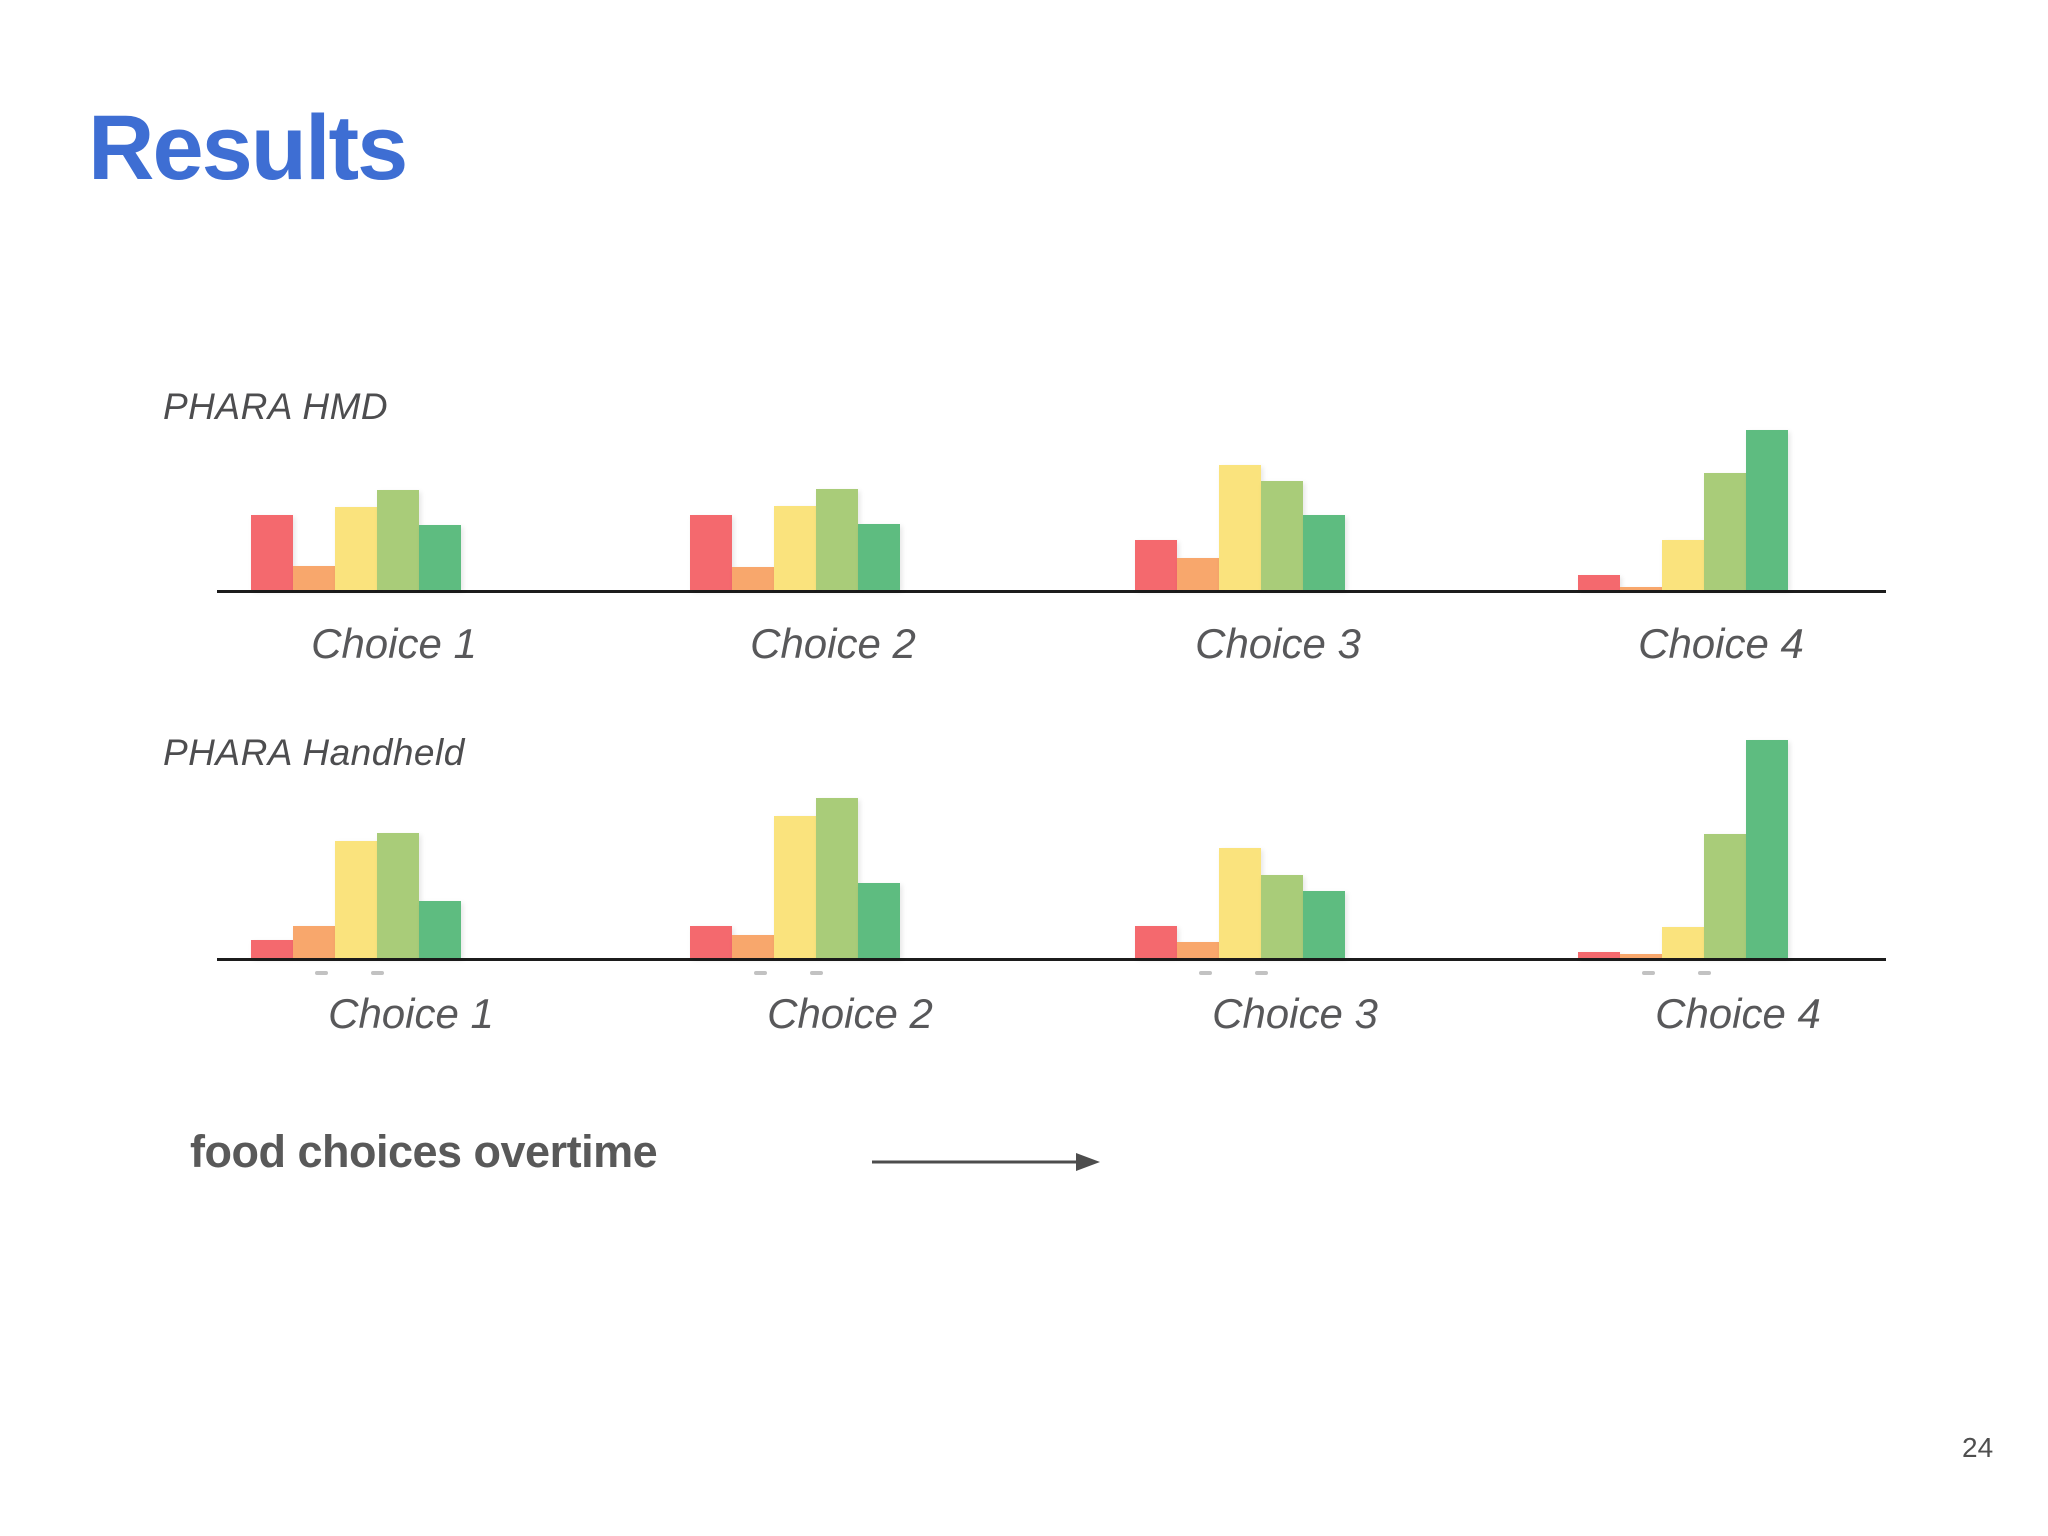 The width and height of the screenshot is (2048, 1536). Describe the element at coordinates (314, 752) in the screenshot. I see `panel-label-phara-handheld: PHARA Handheld` at that location.